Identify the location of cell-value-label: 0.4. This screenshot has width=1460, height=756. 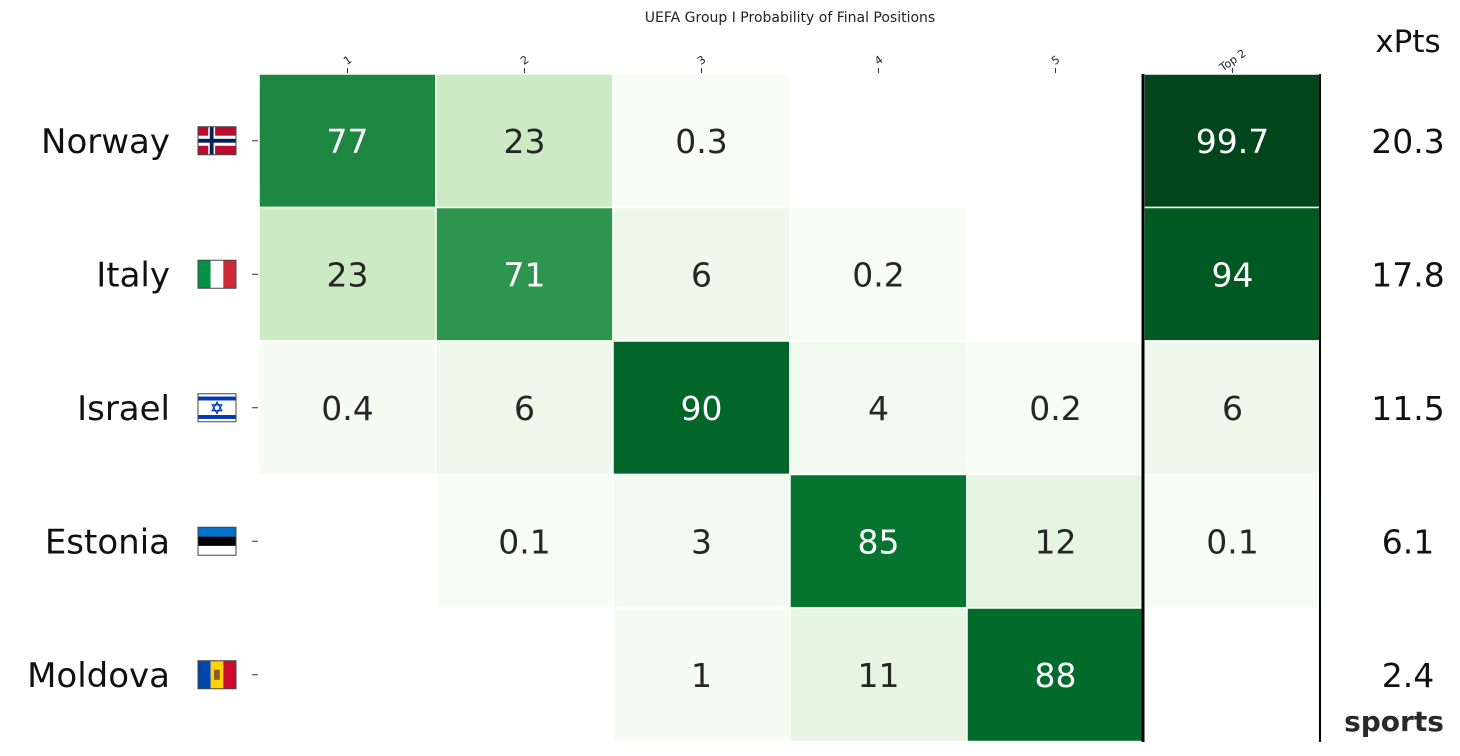
(347, 408).